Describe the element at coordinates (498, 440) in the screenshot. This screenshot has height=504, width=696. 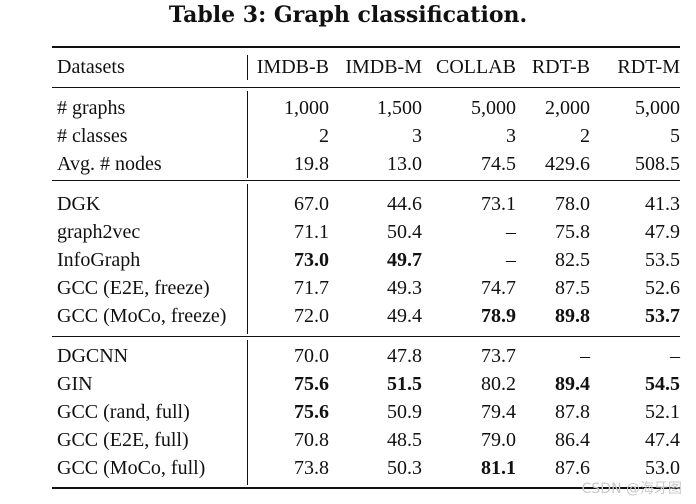
I see `table-cell: 79.0` at that location.